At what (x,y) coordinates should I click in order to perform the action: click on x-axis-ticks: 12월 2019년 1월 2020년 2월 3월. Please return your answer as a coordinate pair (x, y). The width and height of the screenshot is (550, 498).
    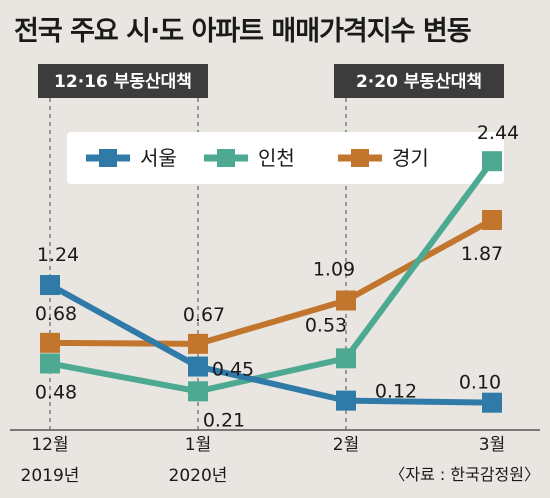
    Looking at the image, I should click on (263, 460).